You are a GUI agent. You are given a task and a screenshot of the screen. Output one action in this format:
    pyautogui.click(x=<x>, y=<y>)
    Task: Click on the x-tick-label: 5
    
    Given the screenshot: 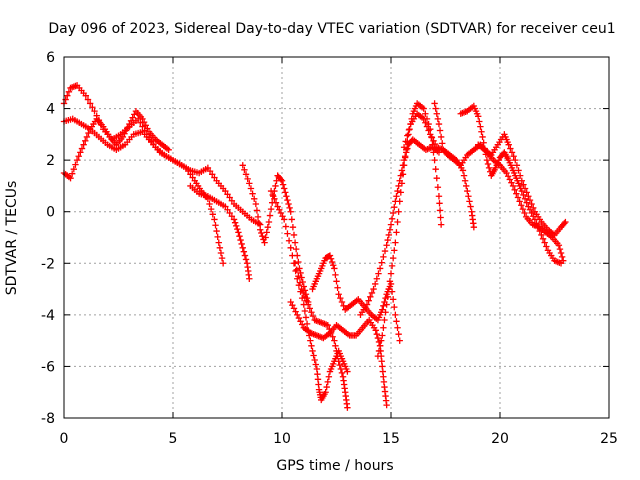 What is the action you would take?
    pyautogui.click(x=173, y=439)
    